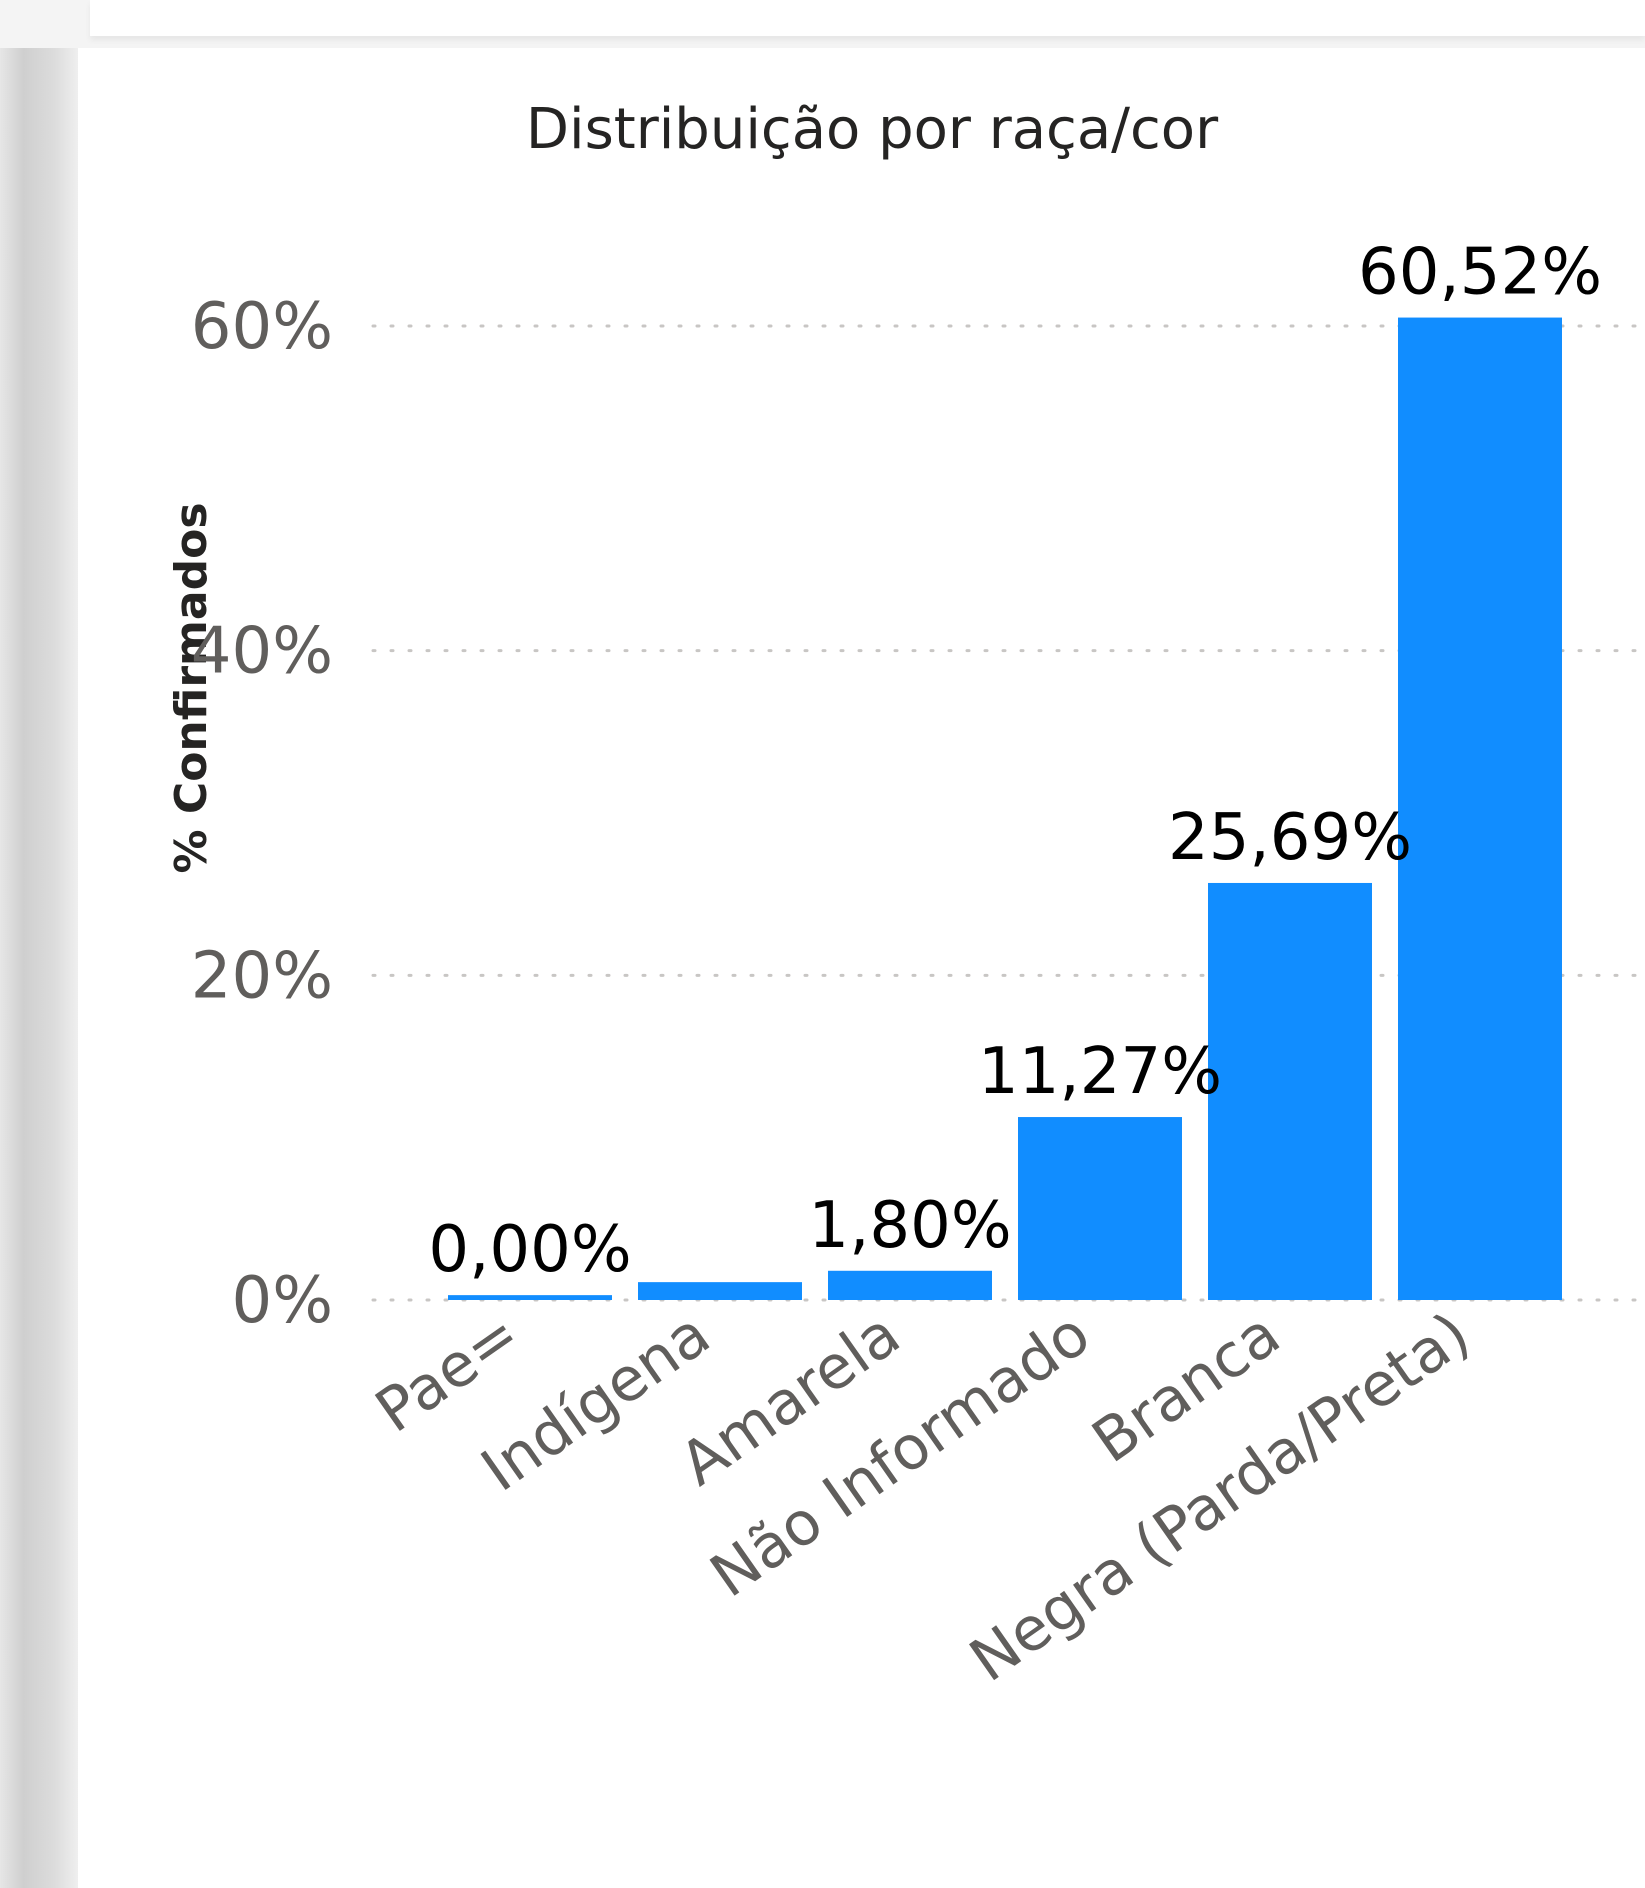  Describe the element at coordinates (1480, 273) in the screenshot. I see `data-label: 60,52%` at that location.